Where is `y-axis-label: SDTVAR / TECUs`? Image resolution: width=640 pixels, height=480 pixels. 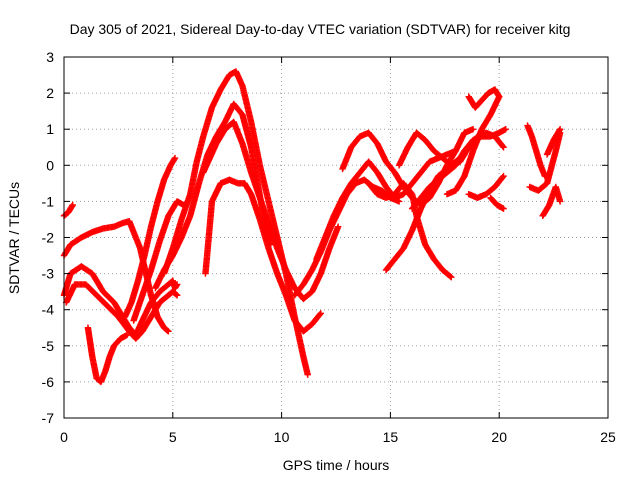 y-axis-label: SDTVAR / TECUs is located at coordinates (14, 238).